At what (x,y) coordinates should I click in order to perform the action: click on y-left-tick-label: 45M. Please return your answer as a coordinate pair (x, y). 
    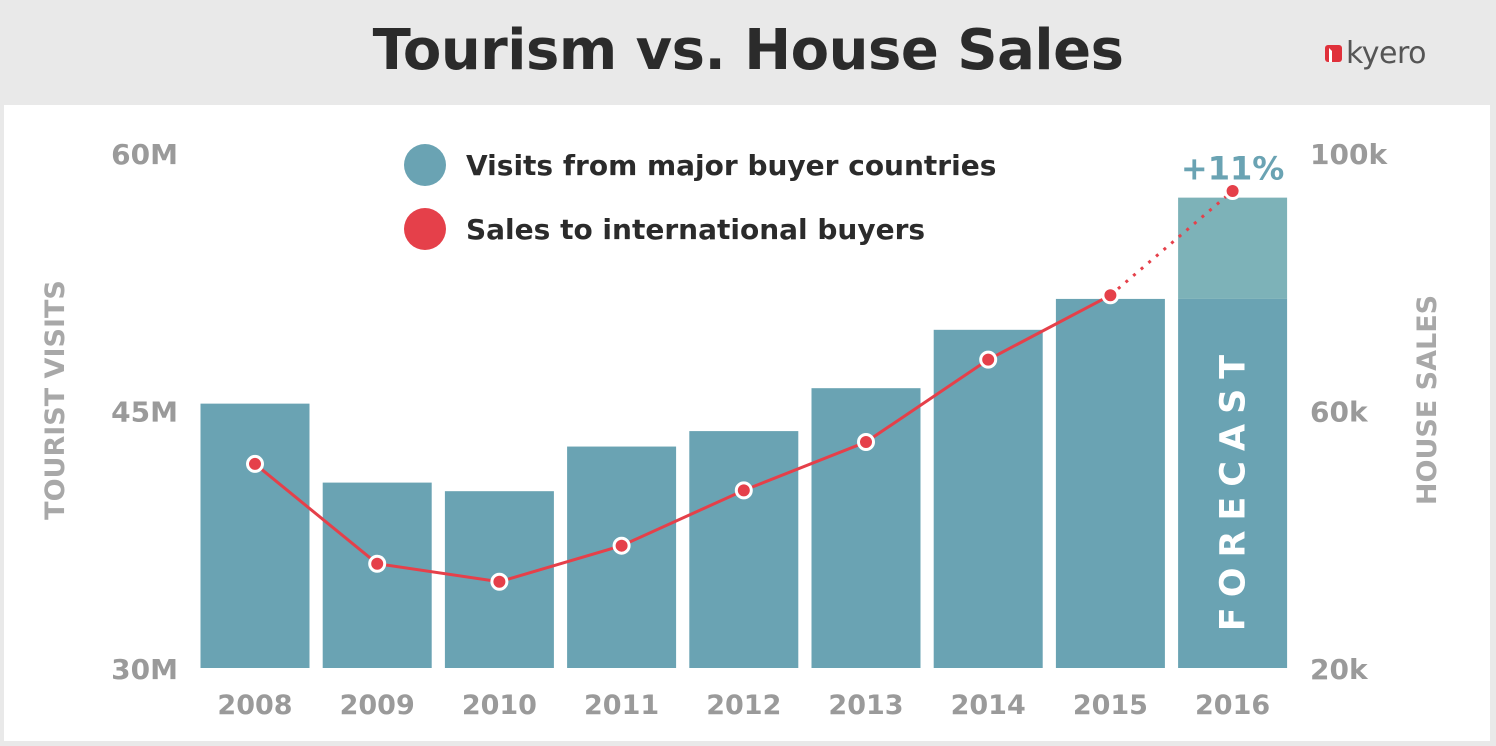
    Looking at the image, I should click on (144, 412).